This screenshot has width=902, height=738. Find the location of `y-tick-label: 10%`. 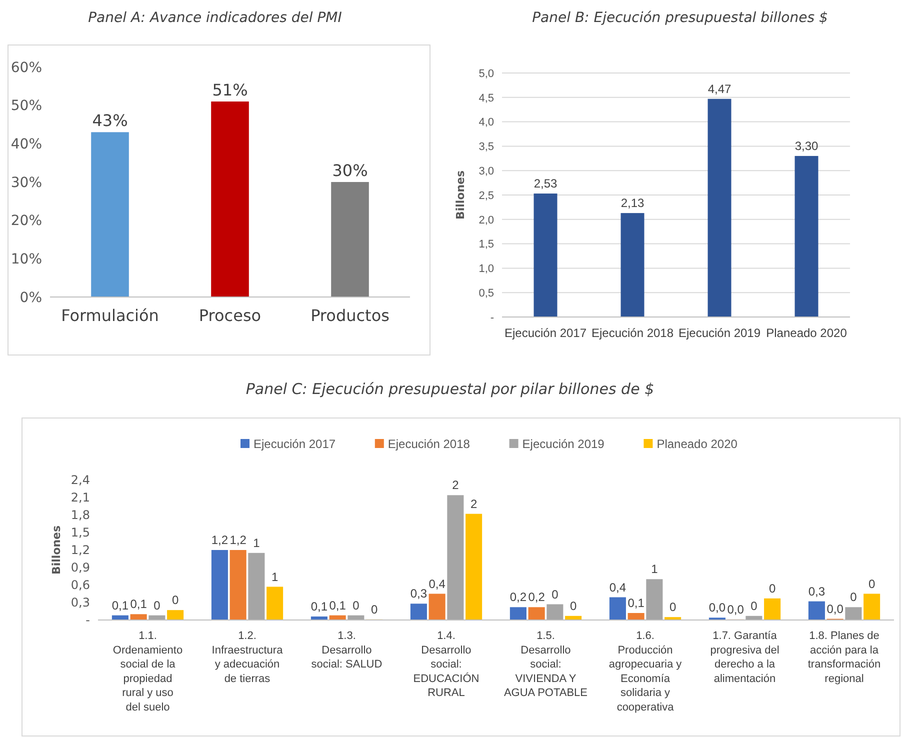

y-tick-label: 10% is located at coordinates (26, 260).